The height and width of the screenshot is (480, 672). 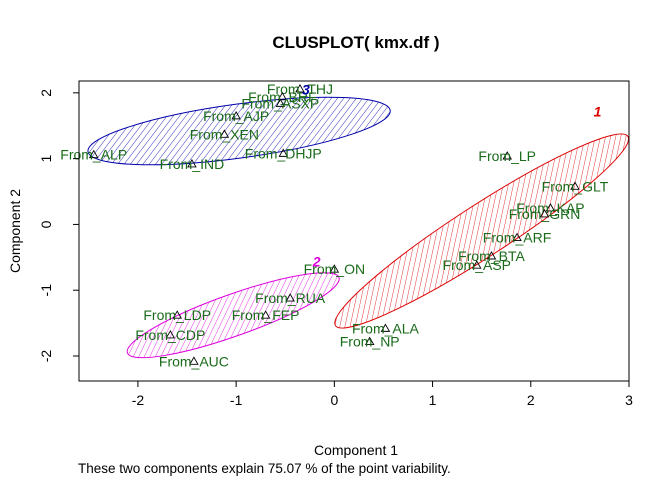 I want to click on y-axis-label: Component 2, so click(x=15, y=231).